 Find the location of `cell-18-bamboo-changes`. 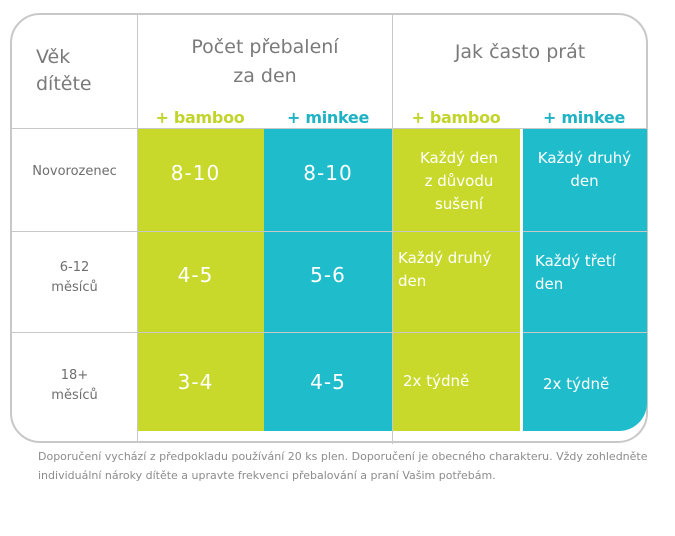

cell-18-bamboo-changes is located at coordinates (200, 382).